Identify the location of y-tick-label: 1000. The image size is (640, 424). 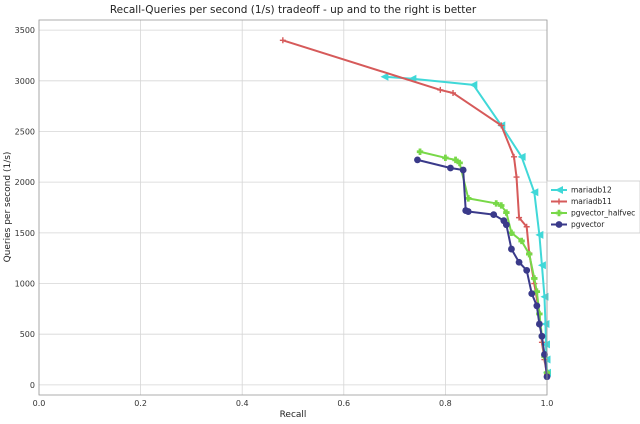
(25, 284).